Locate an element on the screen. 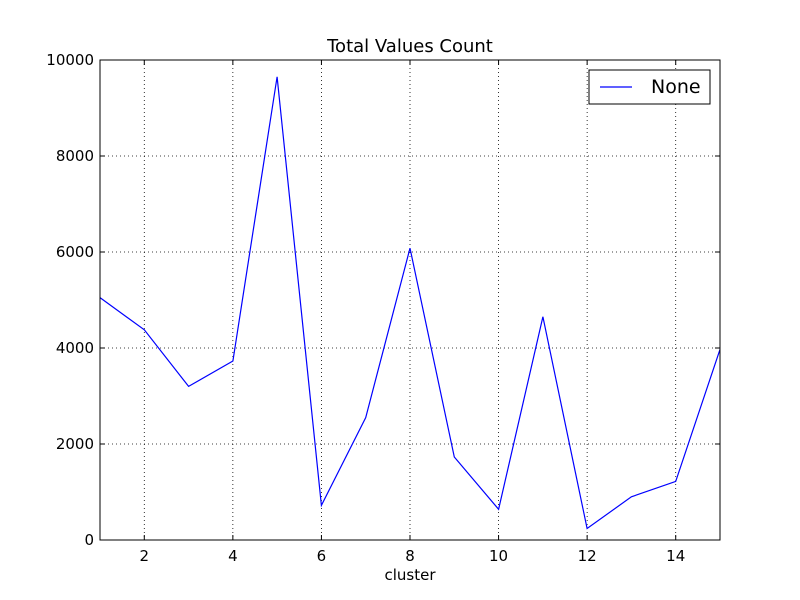  y-tick-label: 2000 is located at coordinates (75, 444).